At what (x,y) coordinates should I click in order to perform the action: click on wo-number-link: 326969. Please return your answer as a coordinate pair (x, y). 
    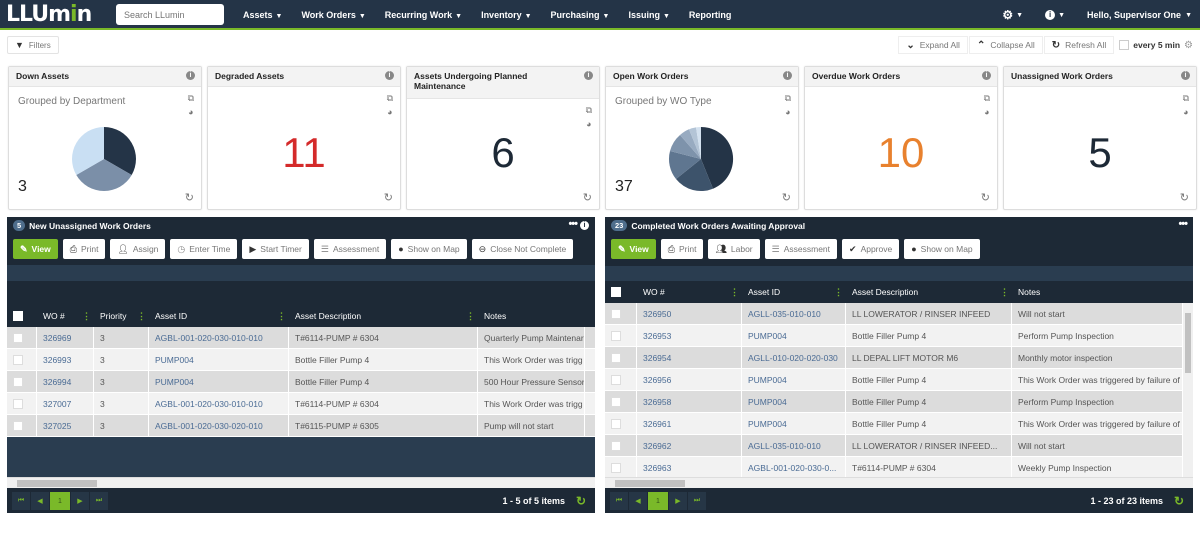
    Looking at the image, I should click on (65, 337).